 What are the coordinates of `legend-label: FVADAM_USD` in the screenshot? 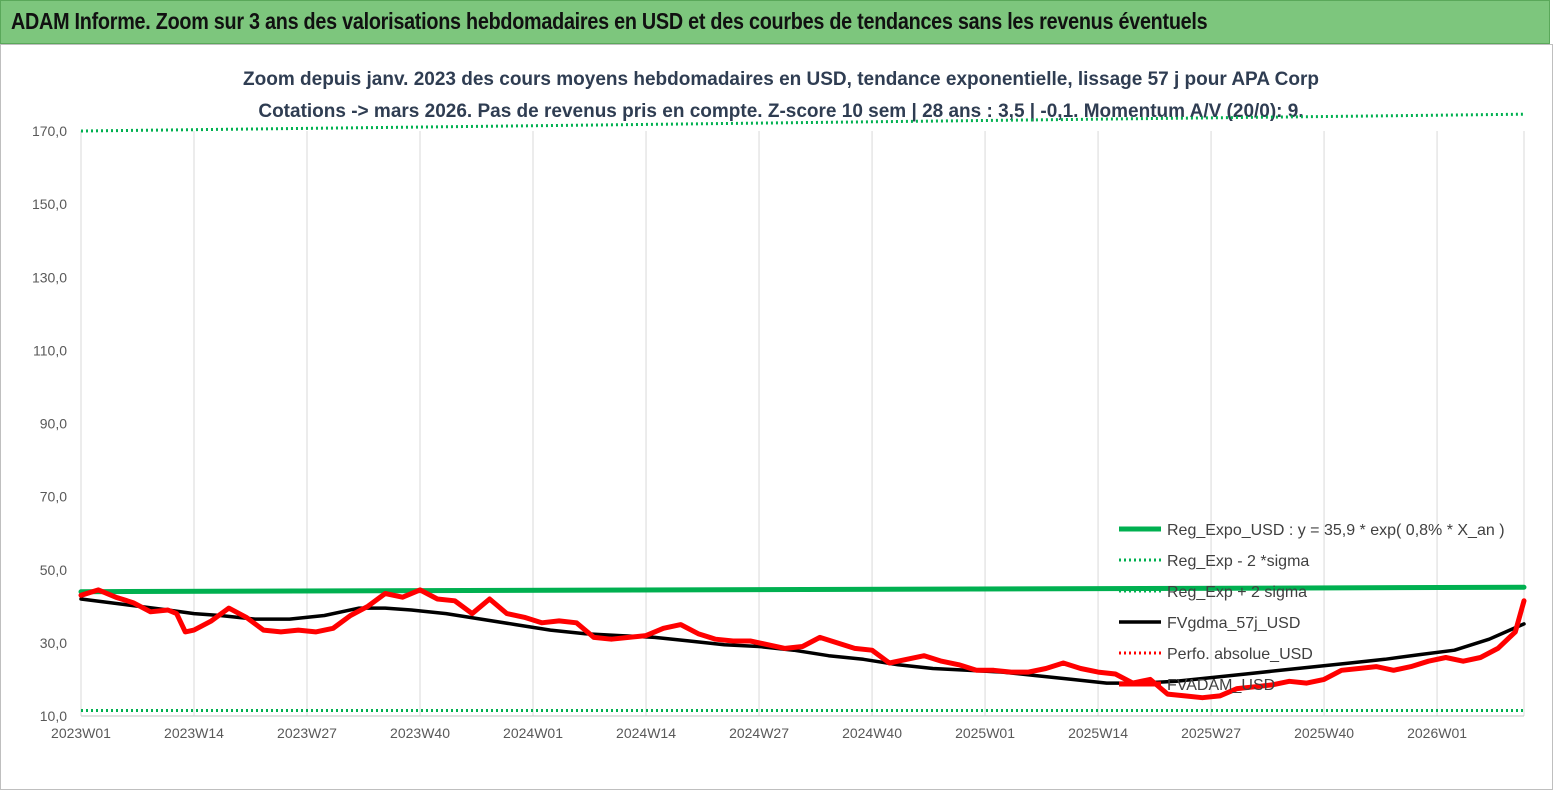 It's located at (1221, 685).